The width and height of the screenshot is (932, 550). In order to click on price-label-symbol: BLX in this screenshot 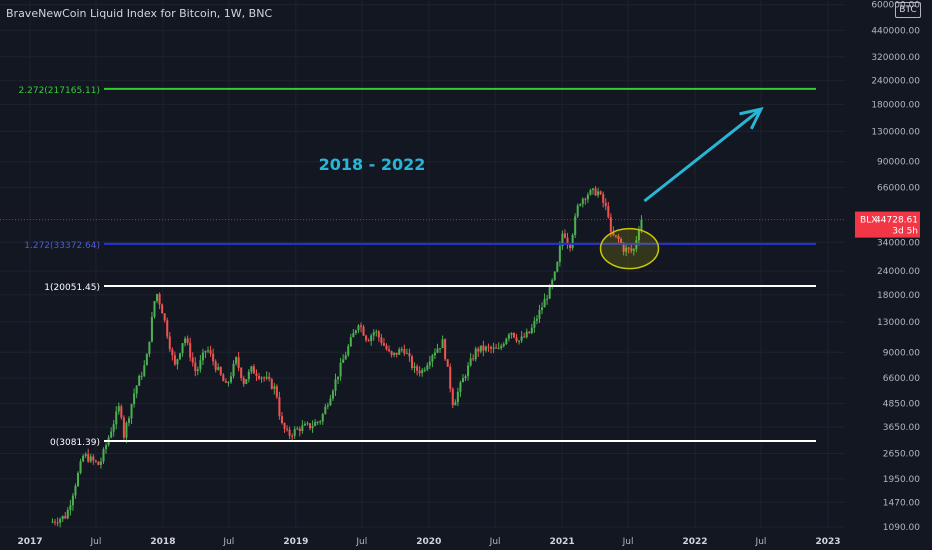, I will do `click(868, 221)`.